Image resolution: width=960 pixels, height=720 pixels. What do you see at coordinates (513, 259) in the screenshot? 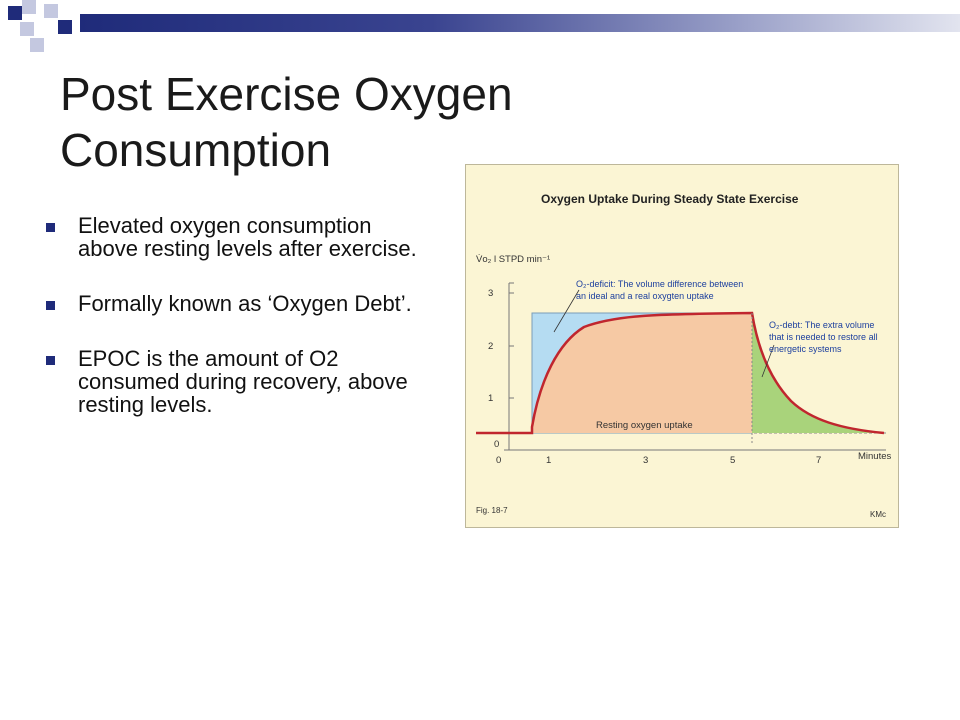
I see `y-axis-label: V̇o₂ l STPD min⁻¹` at bounding box center [513, 259].